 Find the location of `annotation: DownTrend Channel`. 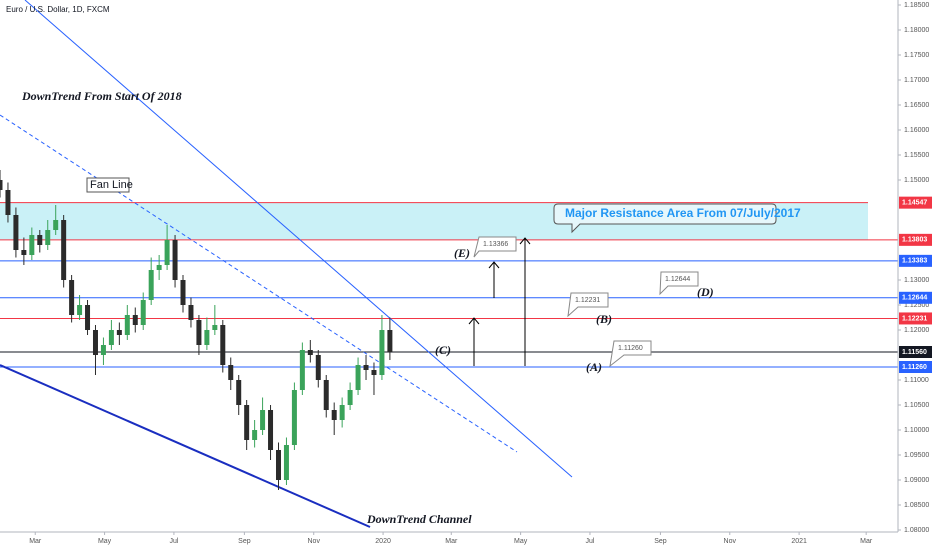

annotation: DownTrend Channel is located at coordinates (419, 519).